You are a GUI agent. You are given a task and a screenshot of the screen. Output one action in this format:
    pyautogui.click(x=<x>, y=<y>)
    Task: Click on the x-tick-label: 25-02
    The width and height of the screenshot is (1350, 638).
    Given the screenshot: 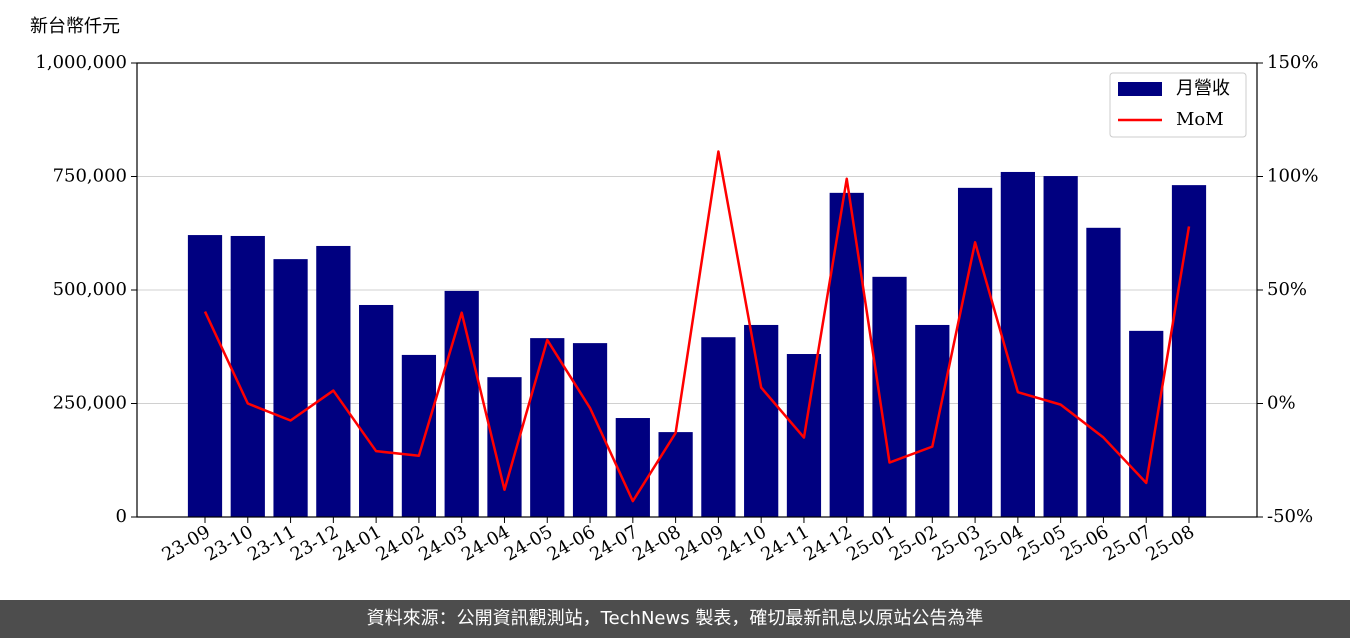 What is the action you would take?
    pyautogui.click(x=913, y=543)
    